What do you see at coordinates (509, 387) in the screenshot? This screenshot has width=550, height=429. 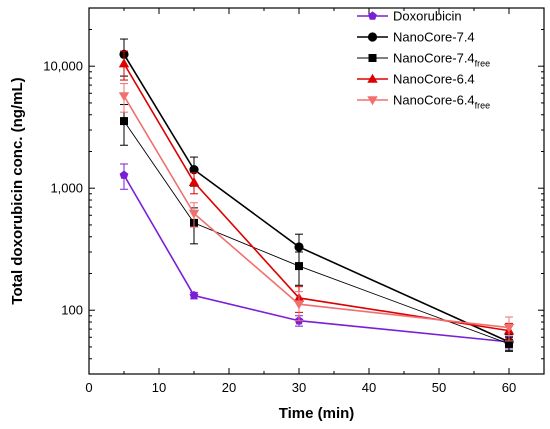 I see `x-tick-label: 60` at bounding box center [509, 387].